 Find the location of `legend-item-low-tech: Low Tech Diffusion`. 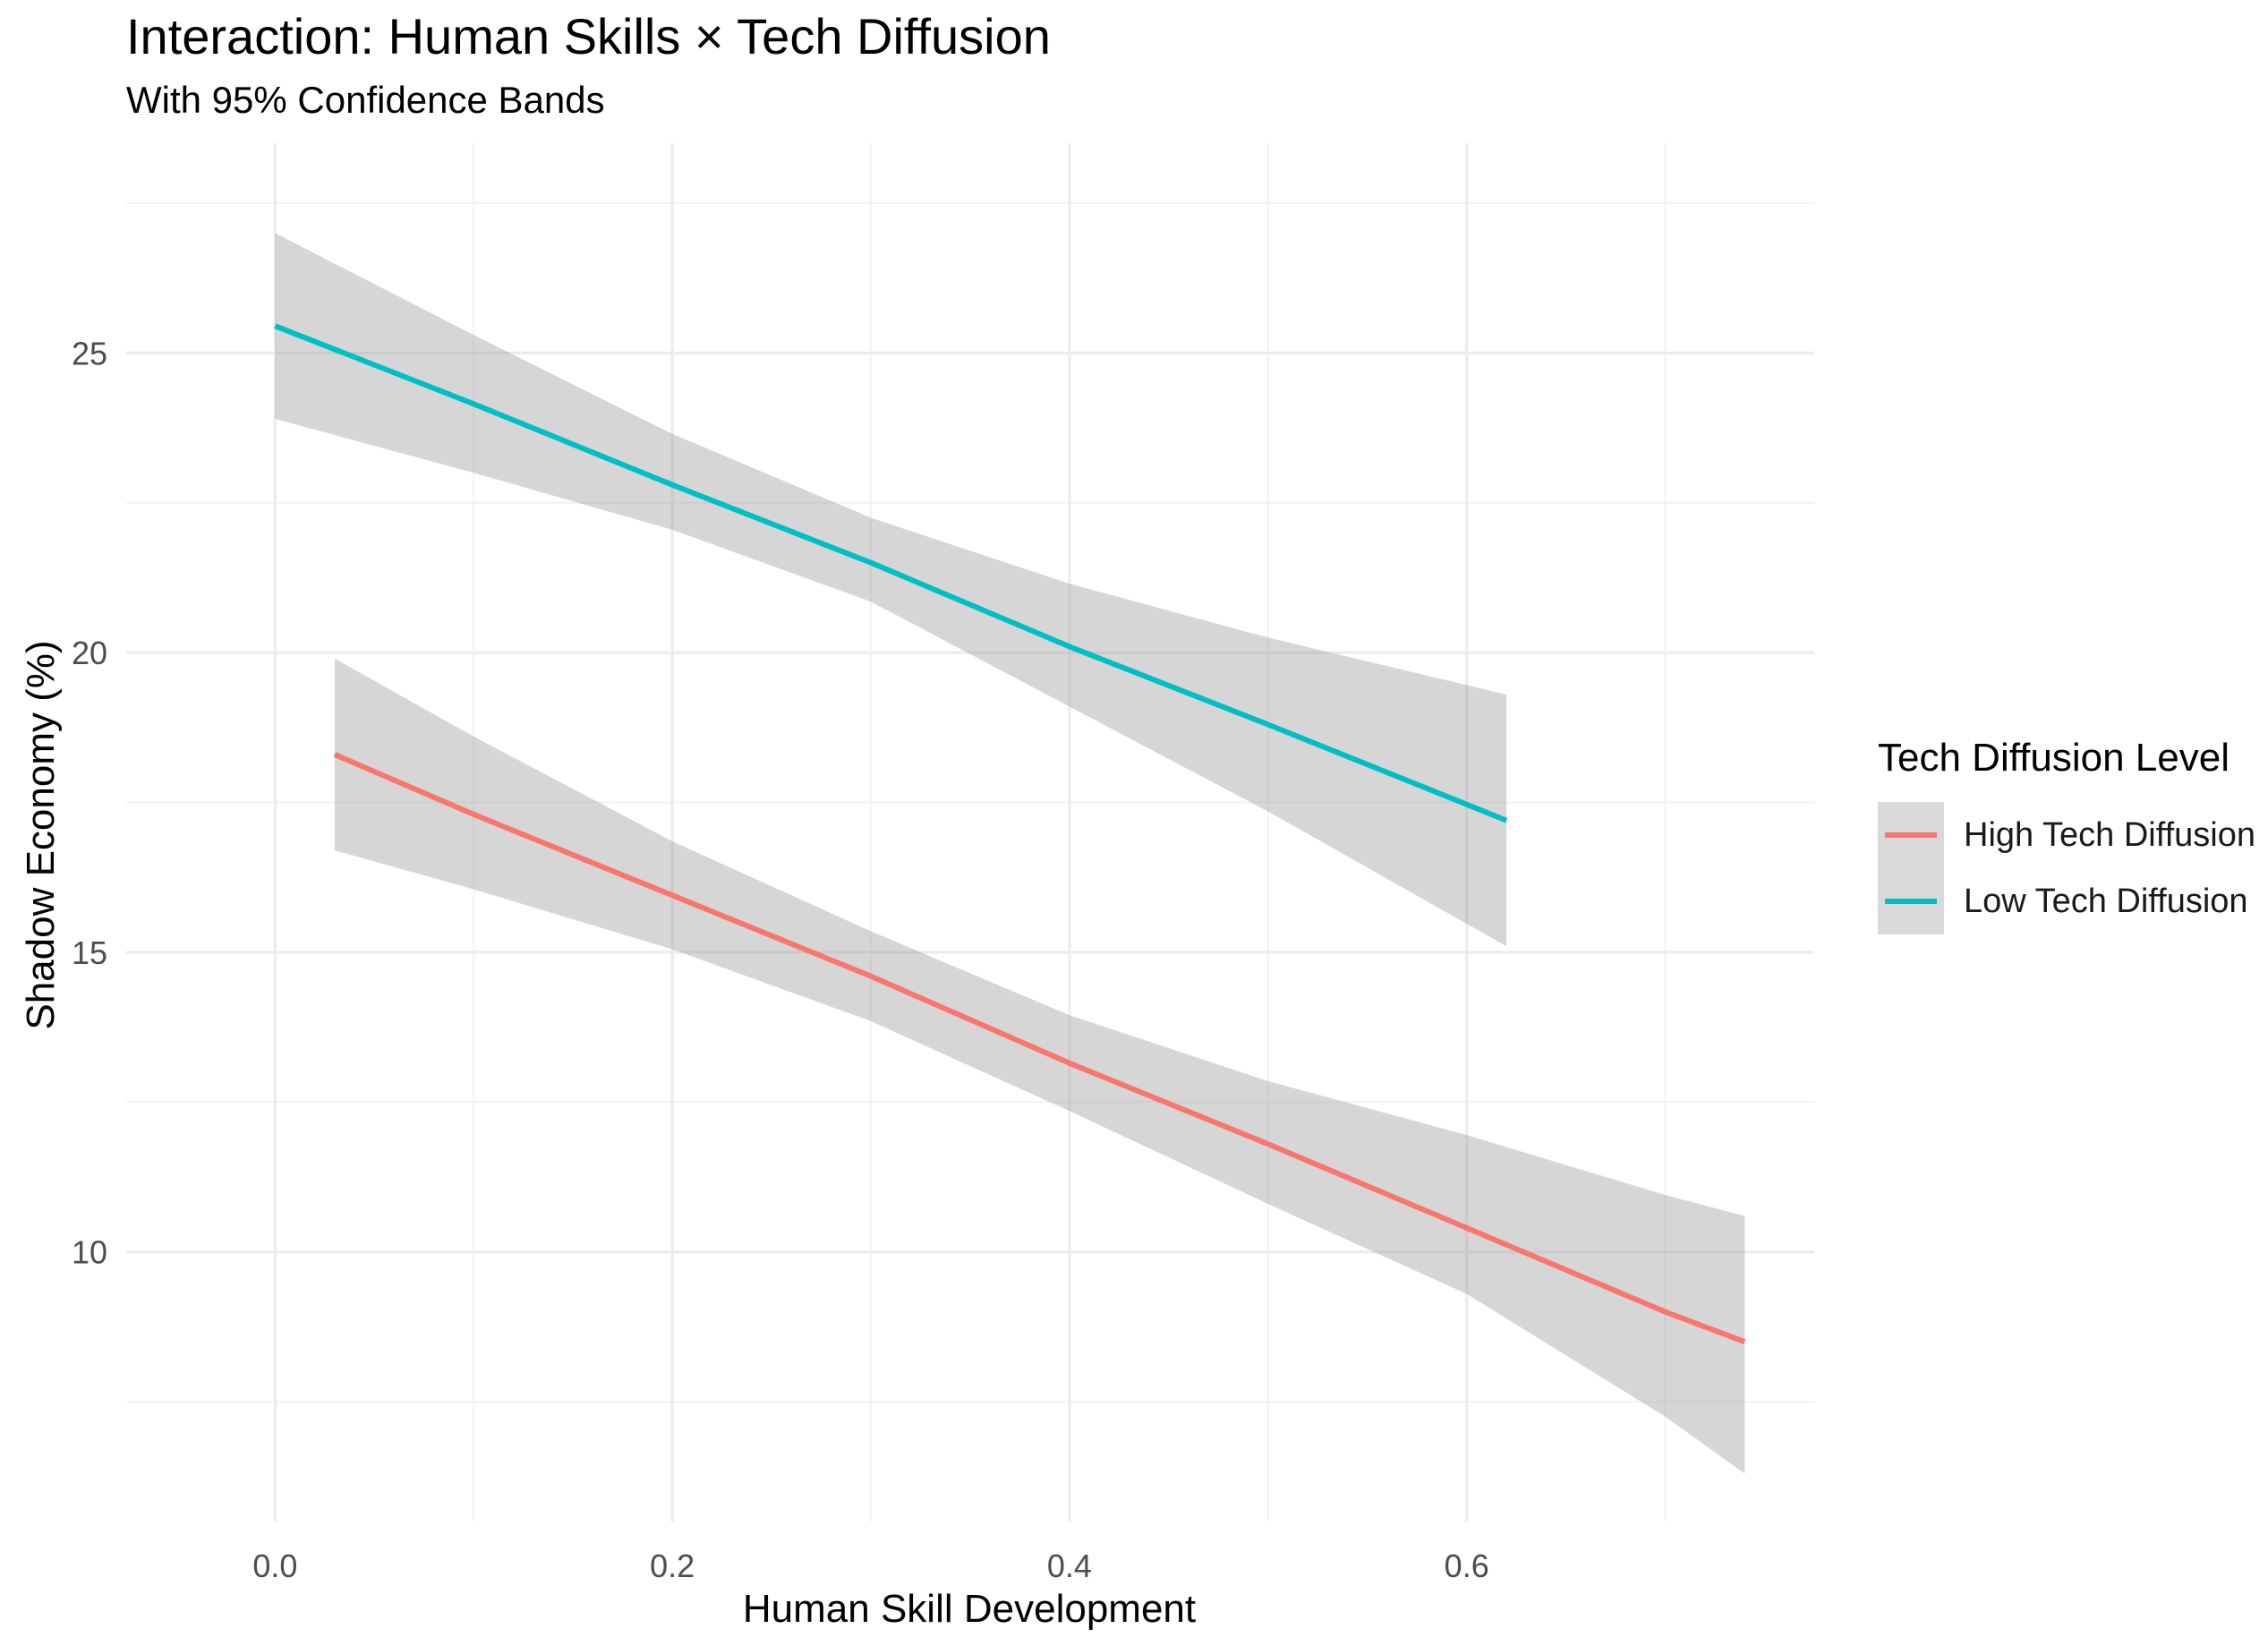

legend-item-low-tech: Low Tech Diffusion is located at coordinates (2063, 901).